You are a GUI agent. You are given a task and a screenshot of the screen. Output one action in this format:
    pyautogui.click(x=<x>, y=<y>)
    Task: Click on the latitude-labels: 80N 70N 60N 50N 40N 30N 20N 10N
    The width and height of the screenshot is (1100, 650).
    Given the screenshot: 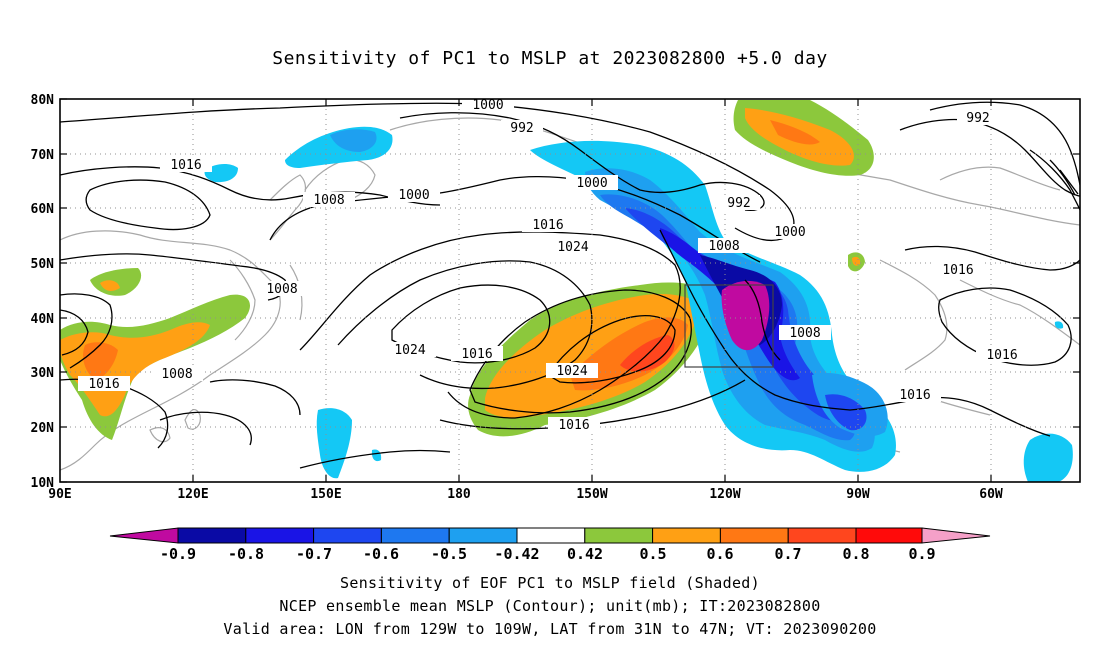 What is the action you would take?
    pyautogui.click(x=43, y=292)
    